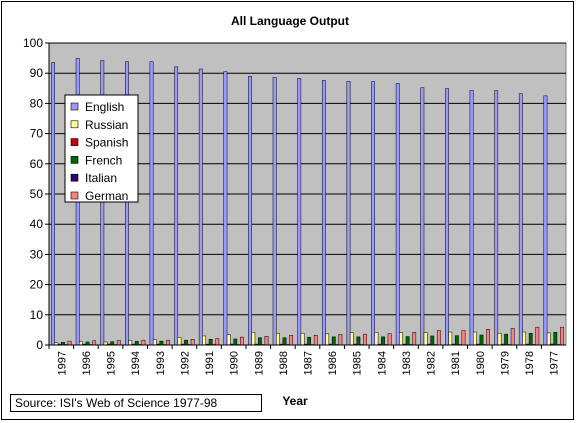 This screenshot has height=423, width=577. Describe the element at coordinates (456, 363) in the screenshot. I see `x-tick-label: 1981` at that location.